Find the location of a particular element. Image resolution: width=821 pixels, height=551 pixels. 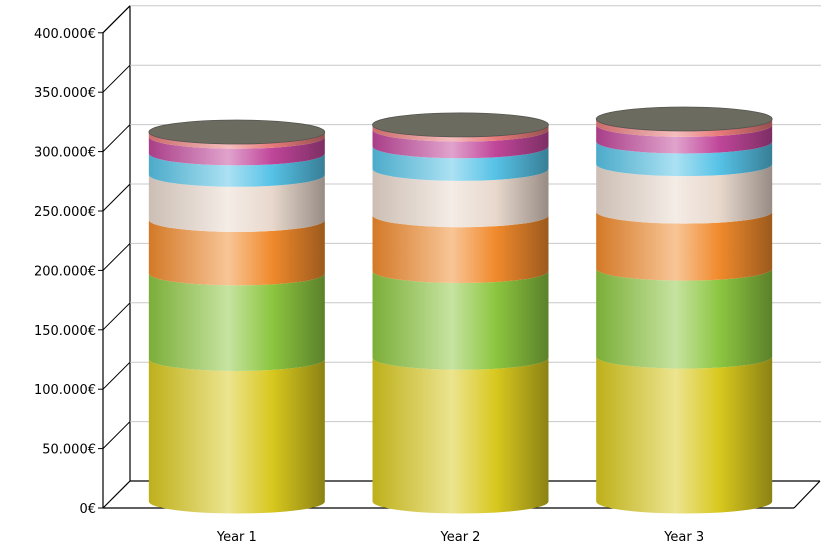

y-tick-label: 400.000€ is located at coordinates (65, 34).